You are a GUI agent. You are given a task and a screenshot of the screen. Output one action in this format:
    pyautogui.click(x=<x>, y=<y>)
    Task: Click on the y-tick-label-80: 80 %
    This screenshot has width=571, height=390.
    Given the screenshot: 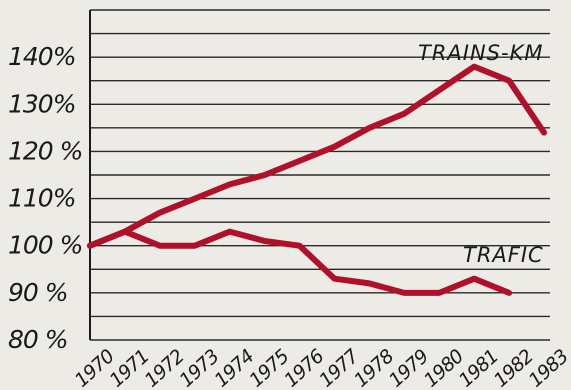 What is the action you would take?
    pyautogui.click(x=38, y=339)
    